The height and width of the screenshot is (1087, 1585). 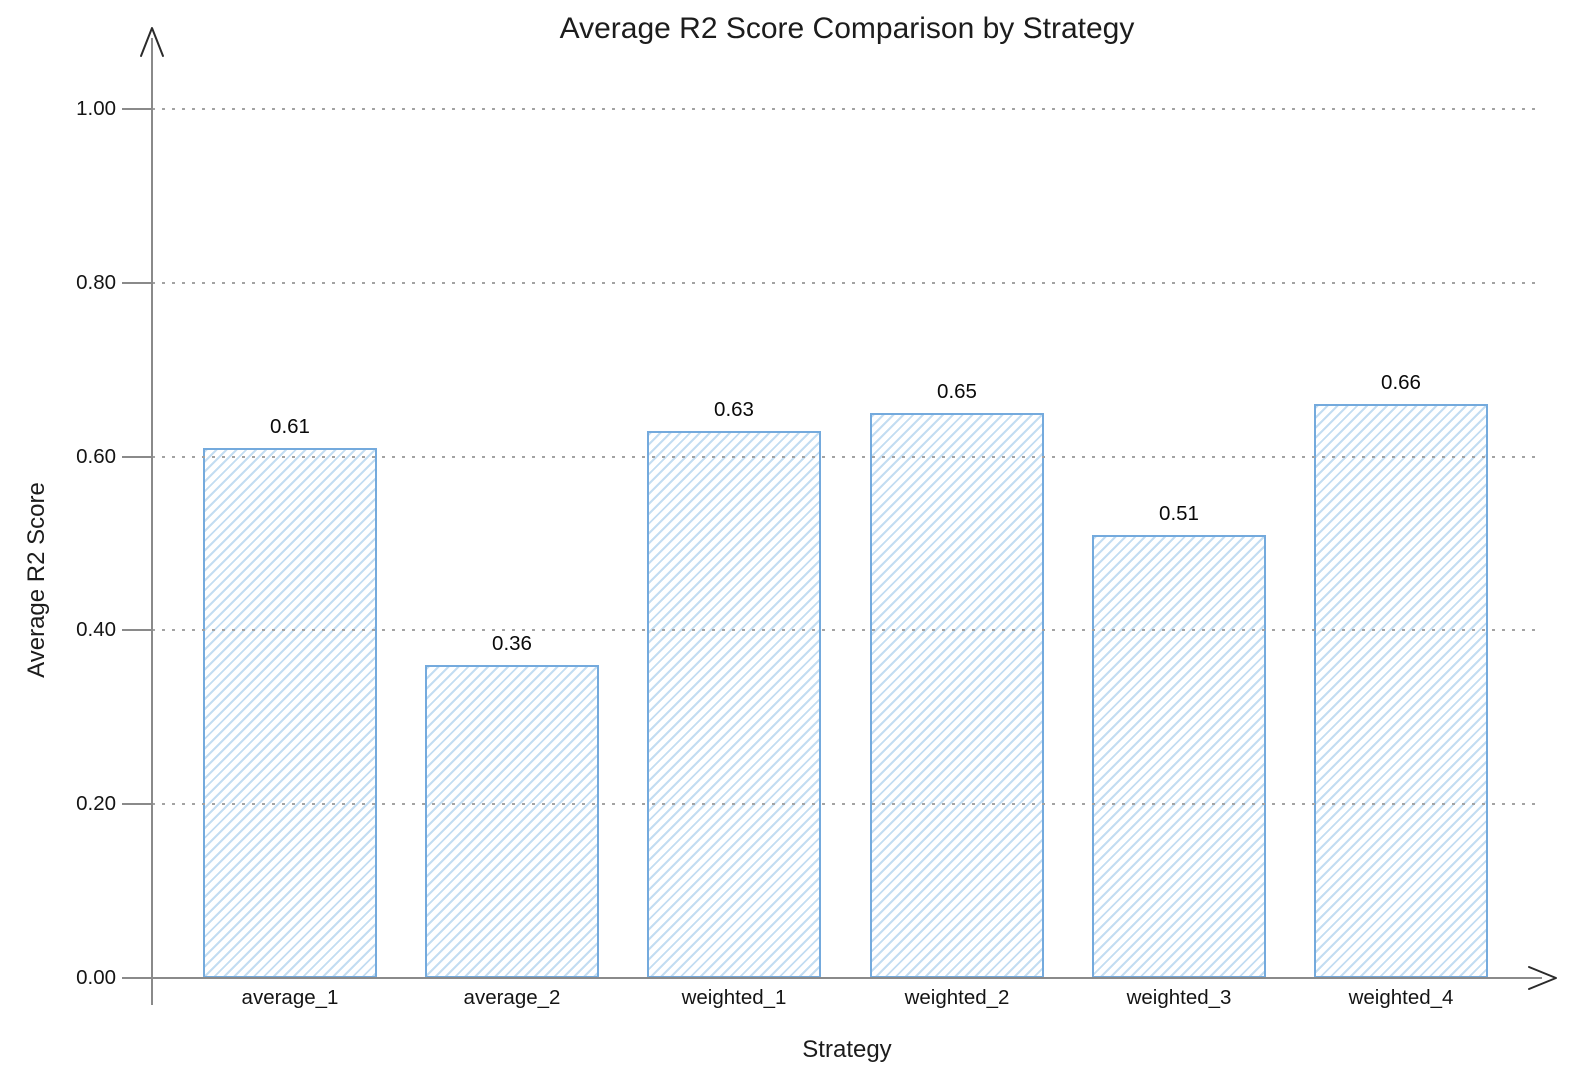 I want to click on y-tick-label-1.00: 1.00, so click(x=96, y=108).